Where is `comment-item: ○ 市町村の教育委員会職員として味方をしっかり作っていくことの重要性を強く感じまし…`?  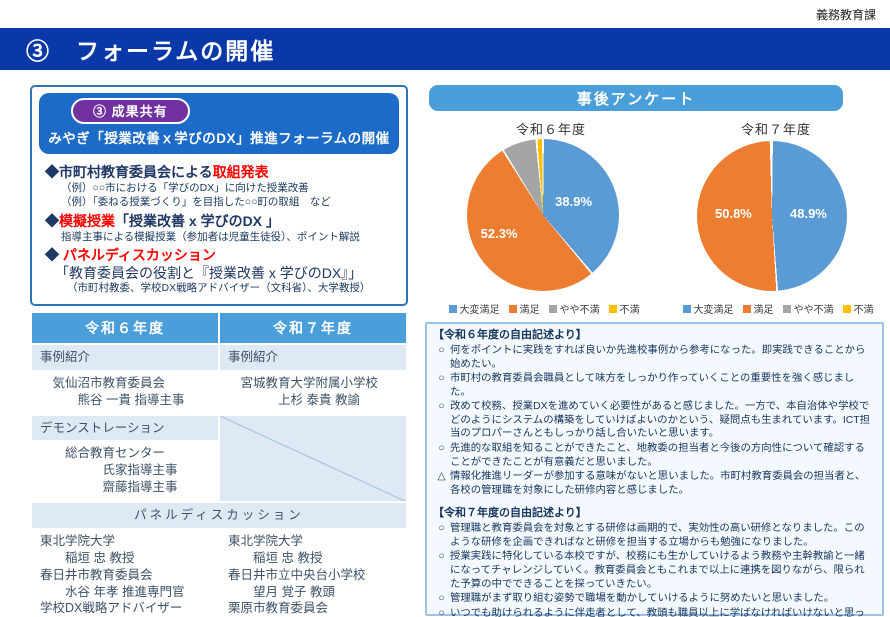
comment-item: ○ 市町村の教育委員会職員として味方をしっかり作っていくことの重要性を強く感じまし… is located at coordinates (646, 385).